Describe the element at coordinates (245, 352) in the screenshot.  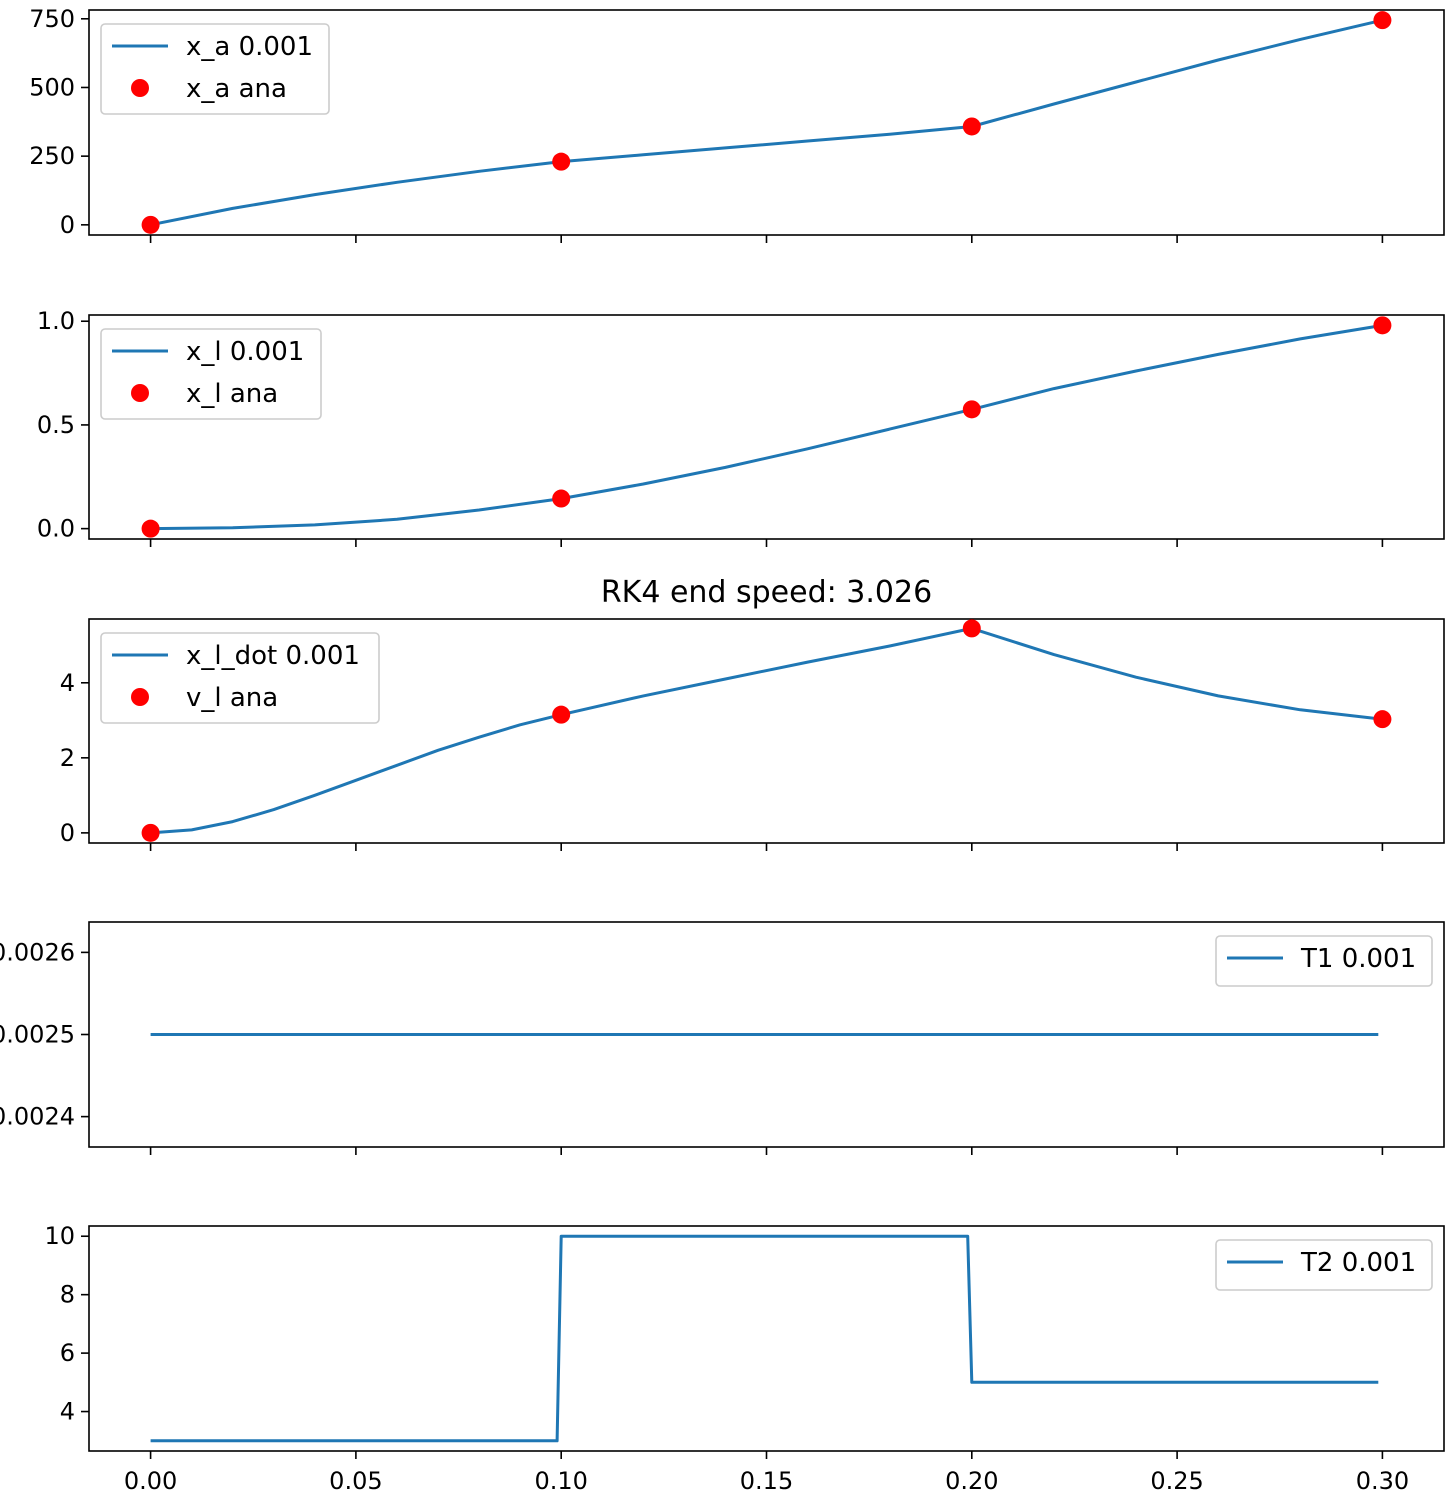
I see `legend-label: x_l 0.001` at that location.